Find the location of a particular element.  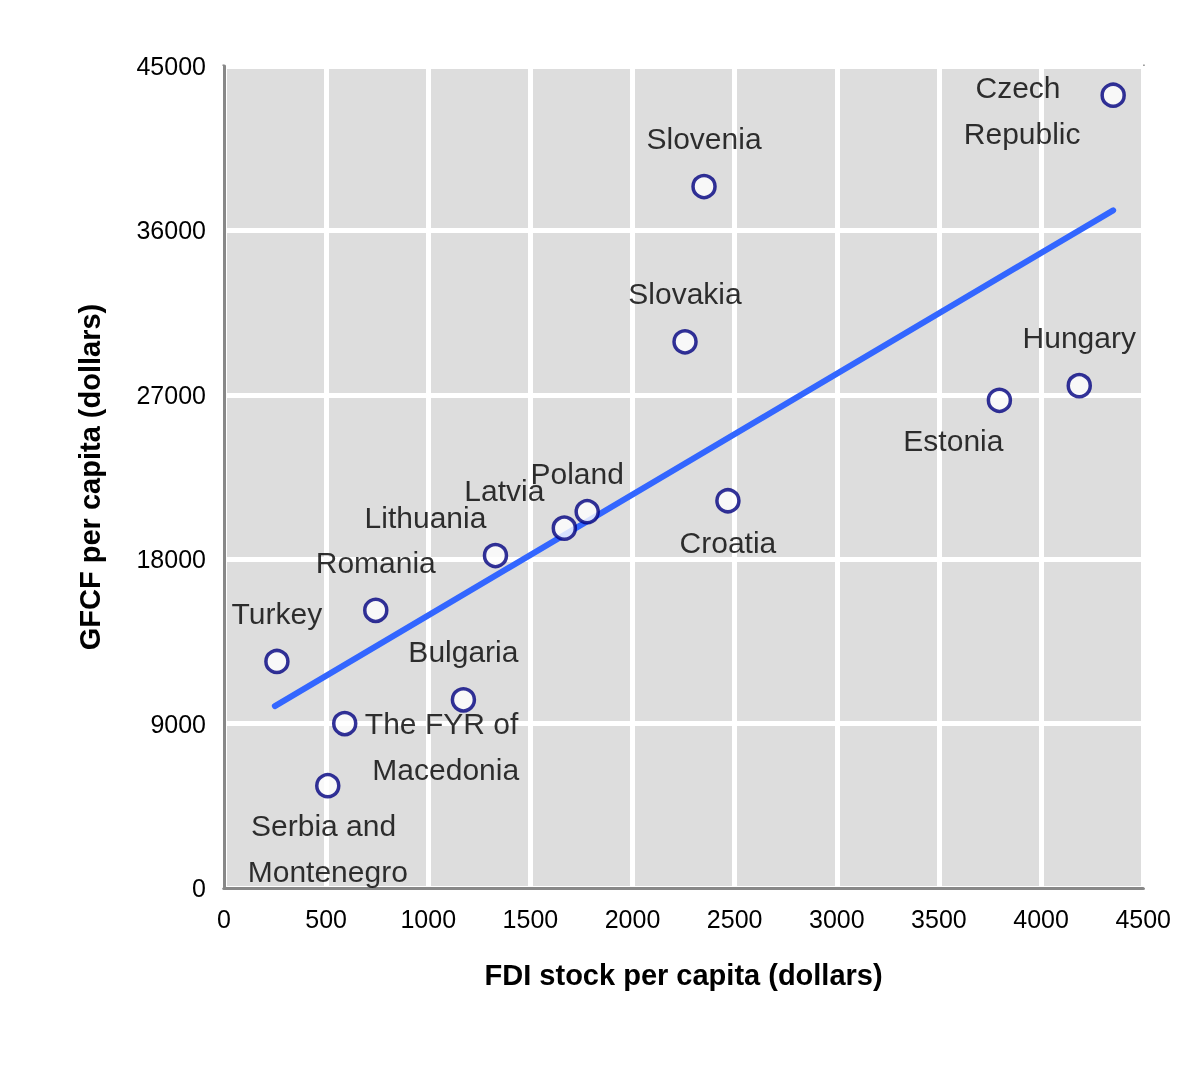

annotation: Slovenia is located at coordinates (704, 139).